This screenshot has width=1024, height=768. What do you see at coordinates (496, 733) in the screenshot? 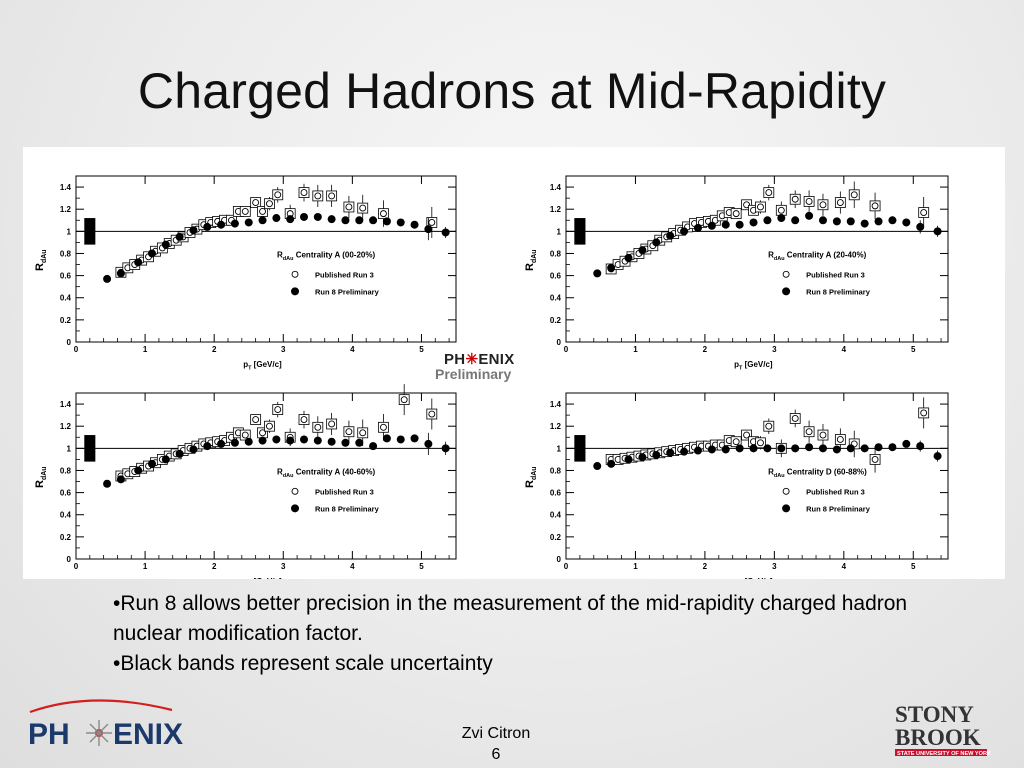
I see `author-name: Zvi Citron` at bounding box center [496, 733].